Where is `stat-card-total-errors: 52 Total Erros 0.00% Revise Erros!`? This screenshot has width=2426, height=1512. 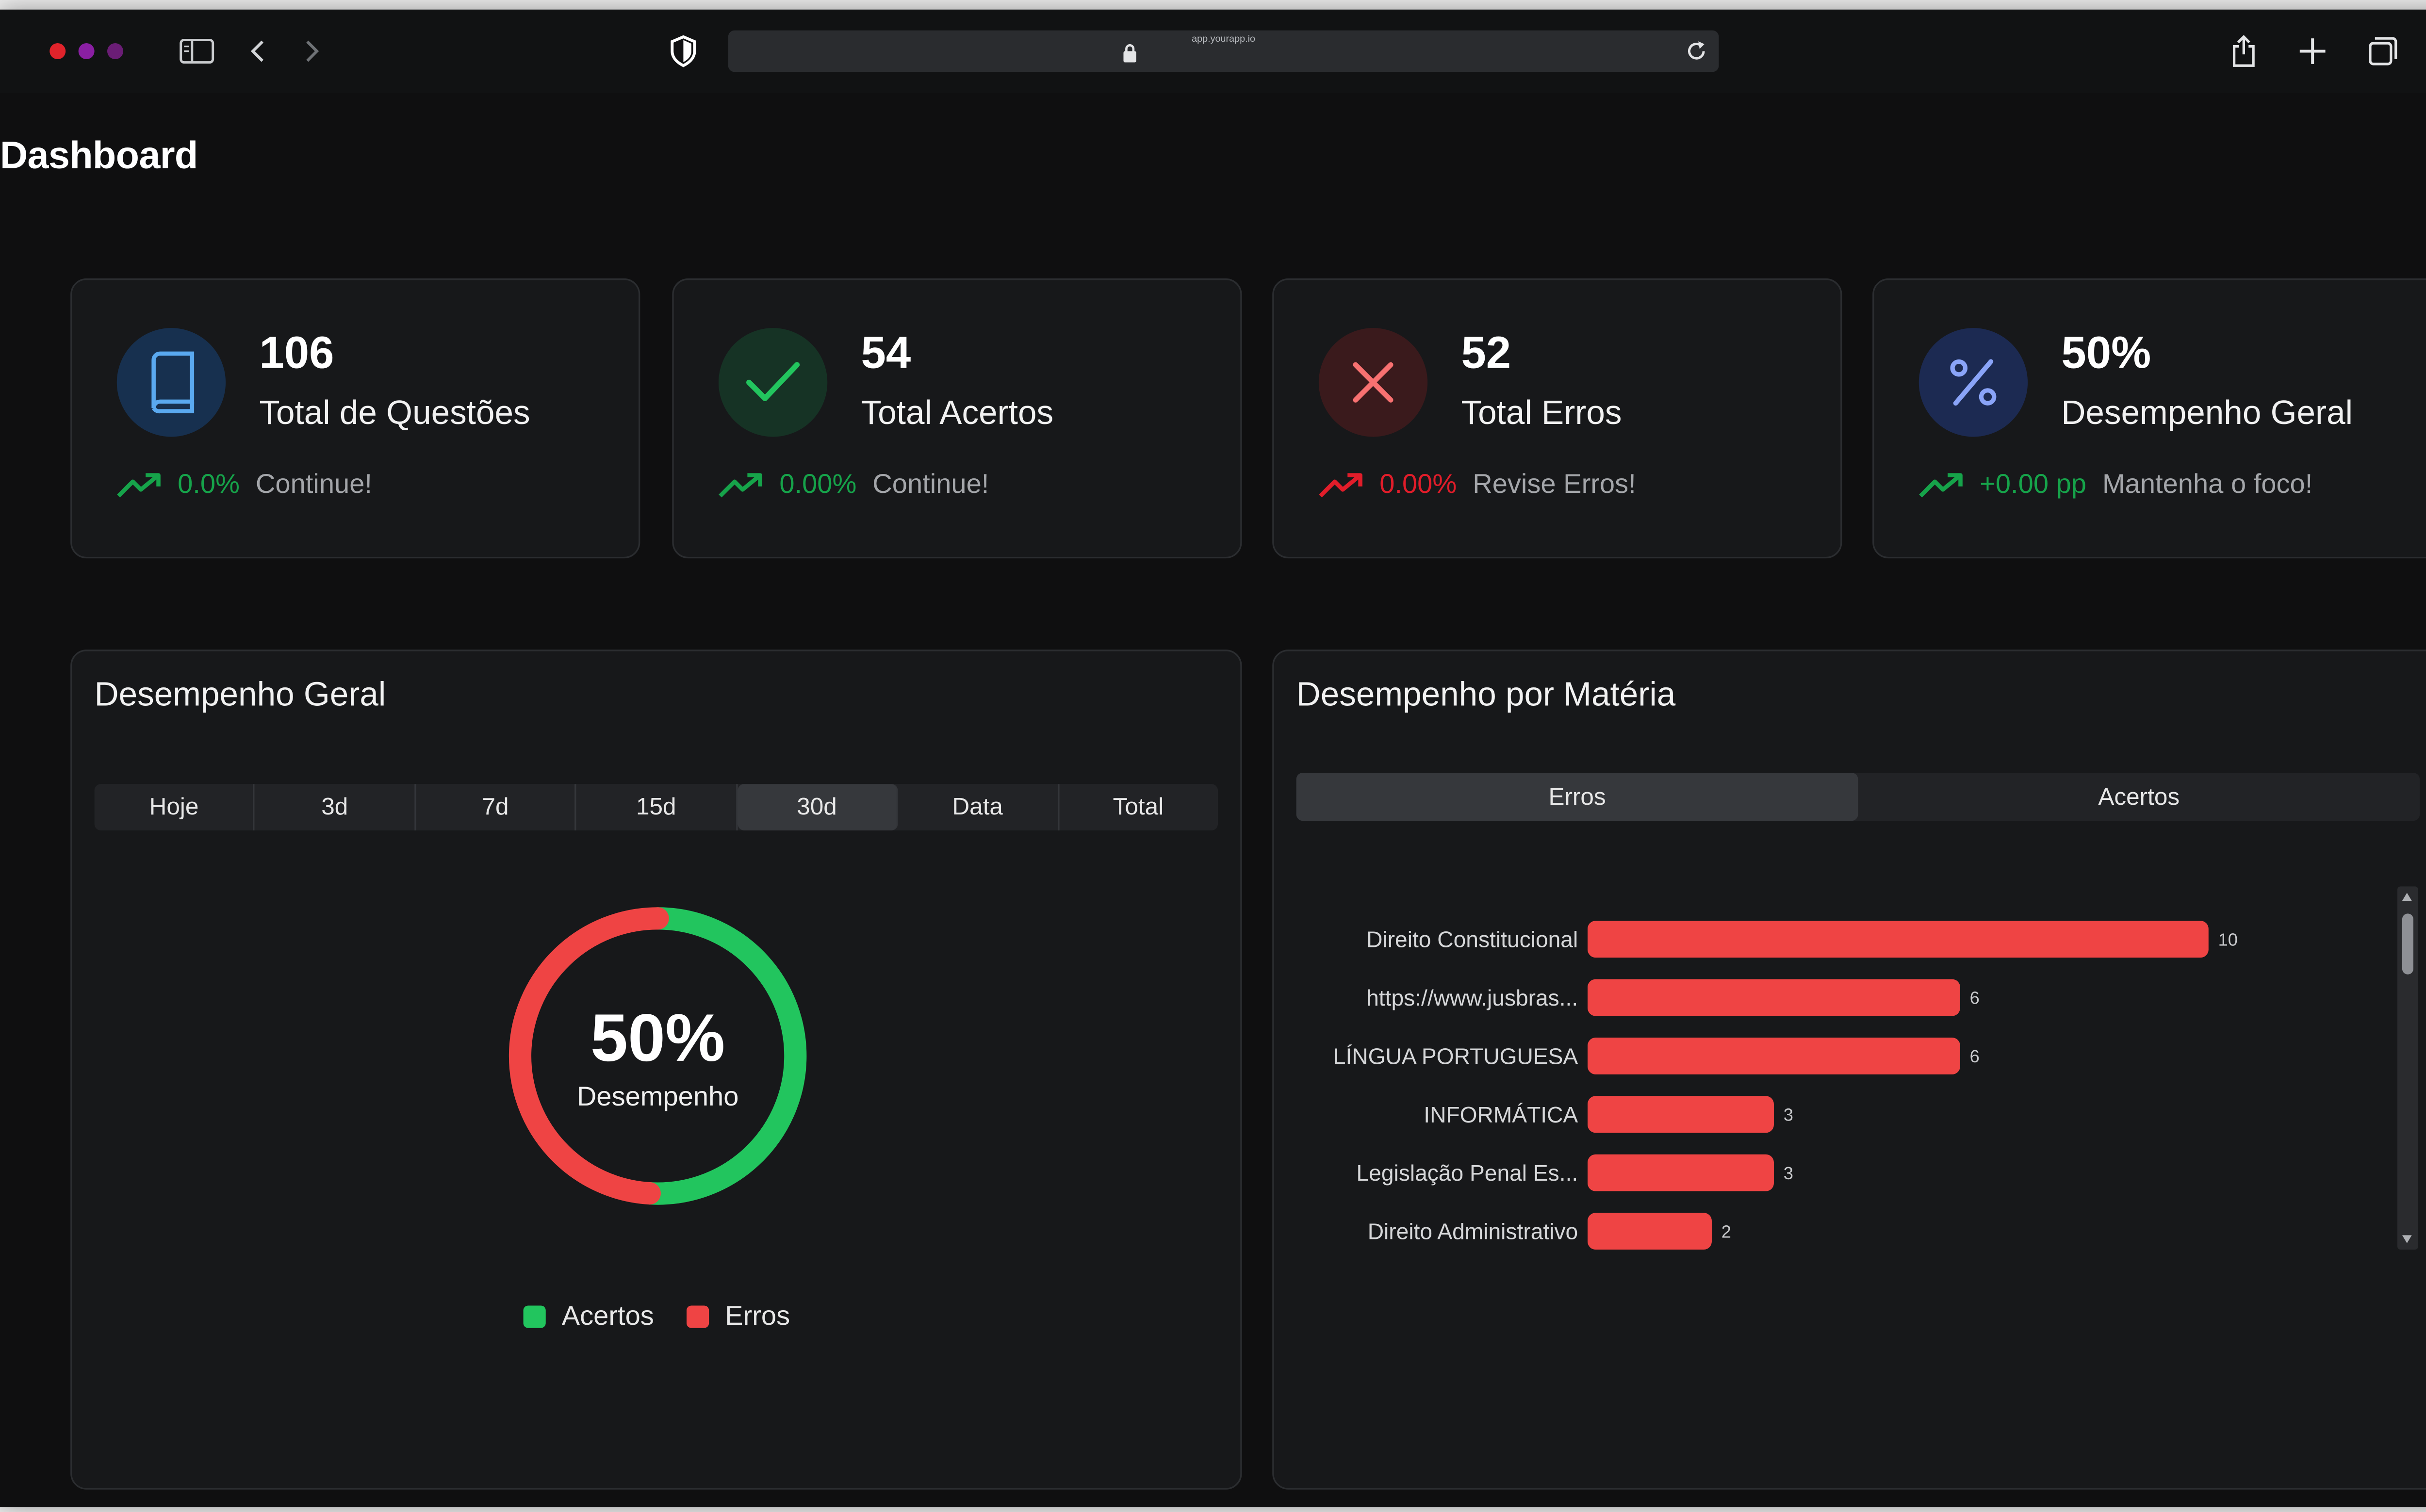 stat-card-total-errors: 52 Total Erros 0.00% Revise Erros! is located at coordinates (1557, 418).